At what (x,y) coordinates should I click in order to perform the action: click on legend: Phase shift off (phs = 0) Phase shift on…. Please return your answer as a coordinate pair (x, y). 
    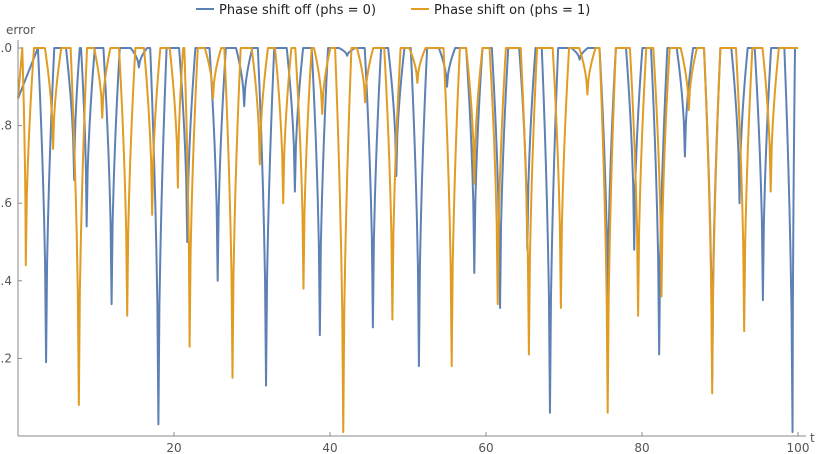
    Looking at the image, I should click on (393, 10).